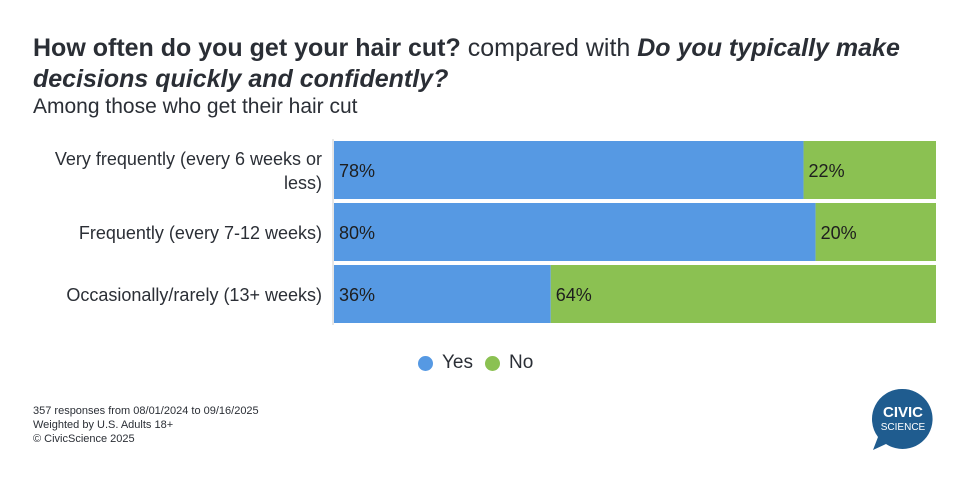 The image size is (966, 479). What do you see at coordinates (481, 363) in the screenshot?
I see `legend: Yes No` at bounding box center [481, 363].